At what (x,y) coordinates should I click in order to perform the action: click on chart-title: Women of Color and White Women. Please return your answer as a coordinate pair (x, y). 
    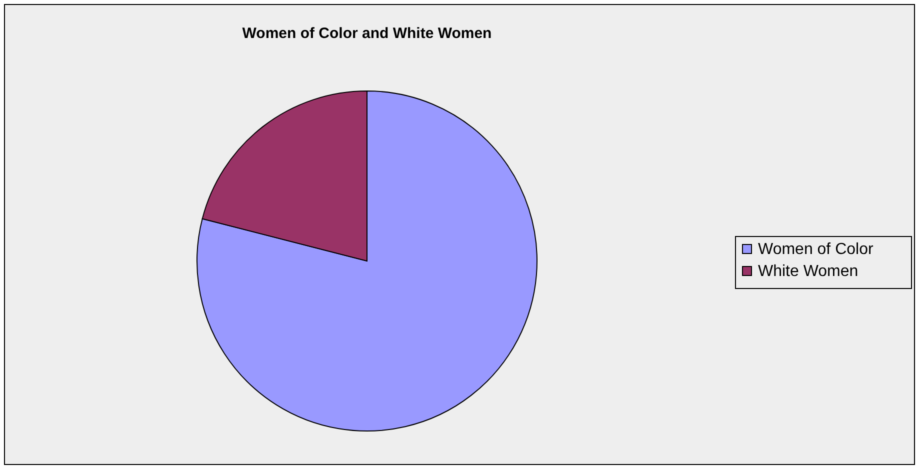
    Looking at the image, I should click on (367, 33).